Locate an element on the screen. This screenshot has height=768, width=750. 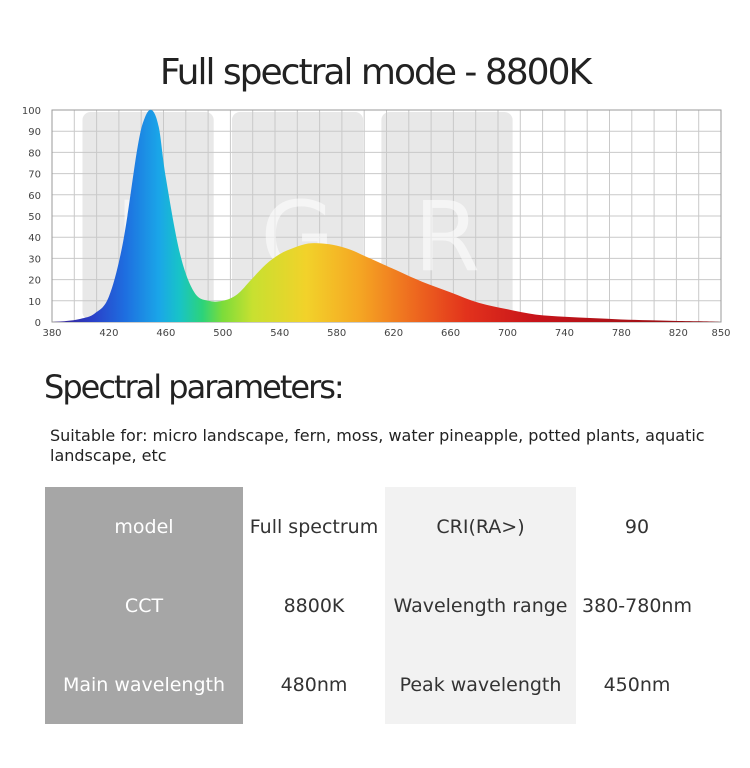
band-letter: R is located at coordinates (447, 237).